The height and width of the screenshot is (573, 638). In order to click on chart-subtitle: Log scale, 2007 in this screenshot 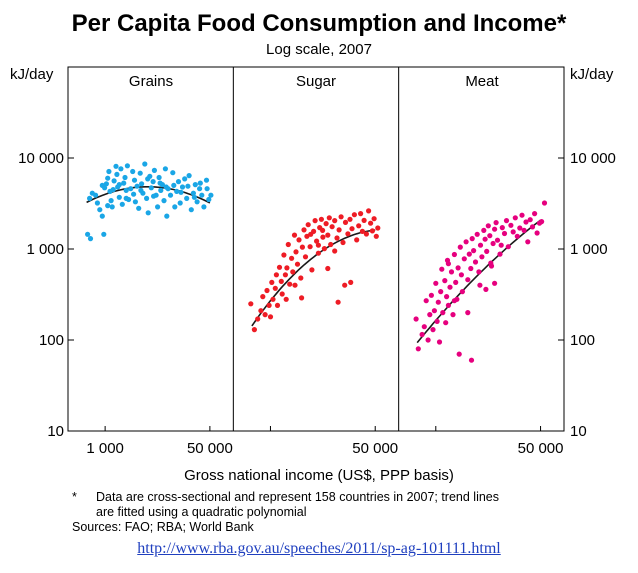, I will do `click(319, 49)`.